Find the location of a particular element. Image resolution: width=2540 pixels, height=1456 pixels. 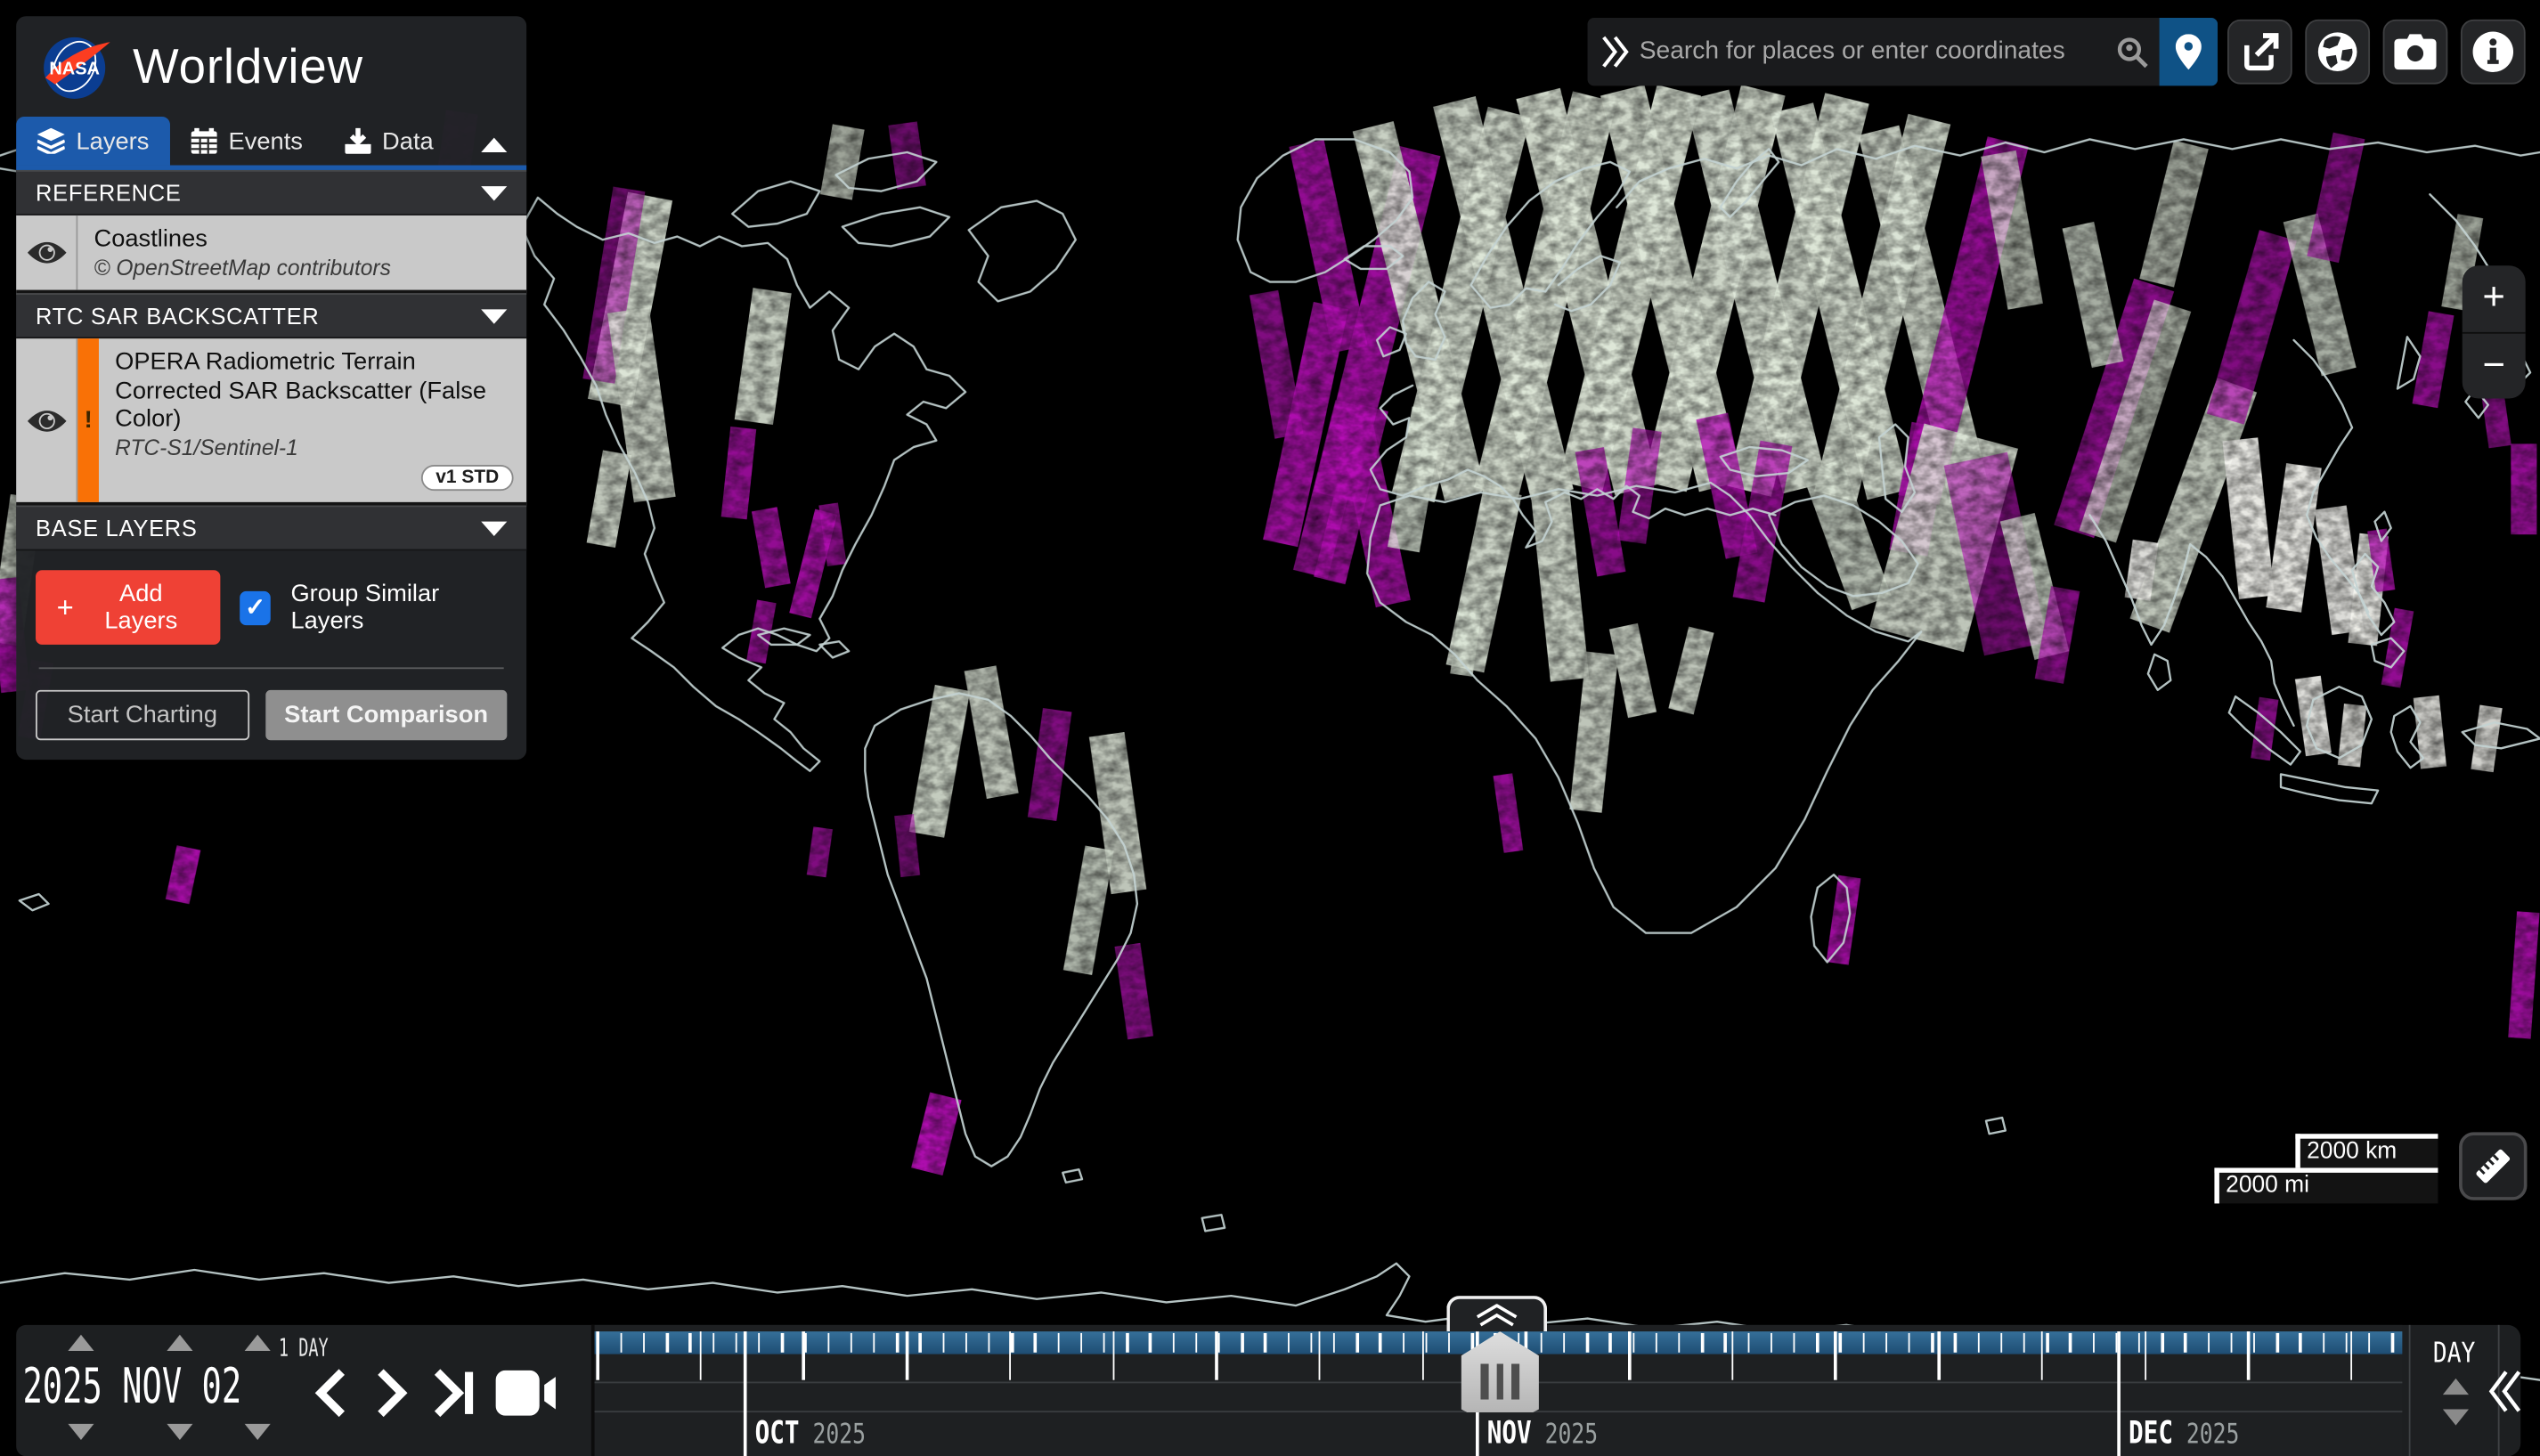

info-icon is located at coordinates (2493, 51).